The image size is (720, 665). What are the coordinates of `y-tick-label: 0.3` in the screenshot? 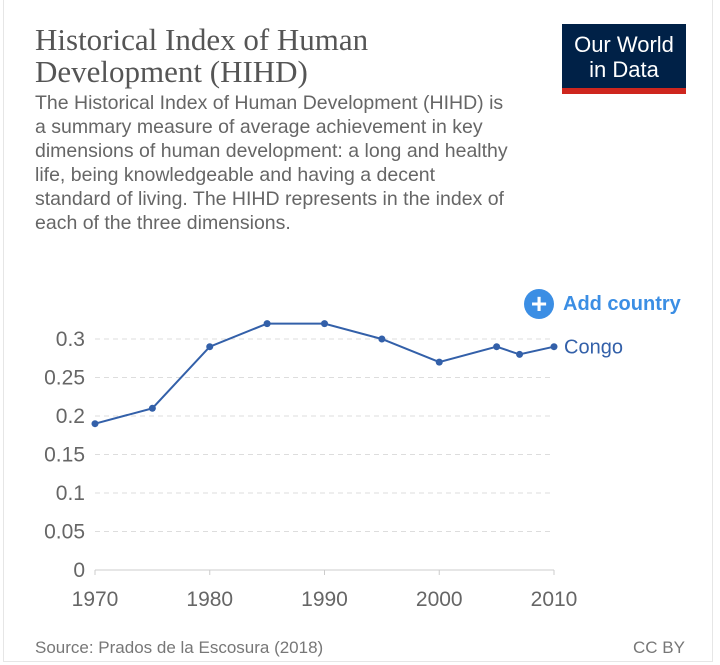 It's located at (70, 339).